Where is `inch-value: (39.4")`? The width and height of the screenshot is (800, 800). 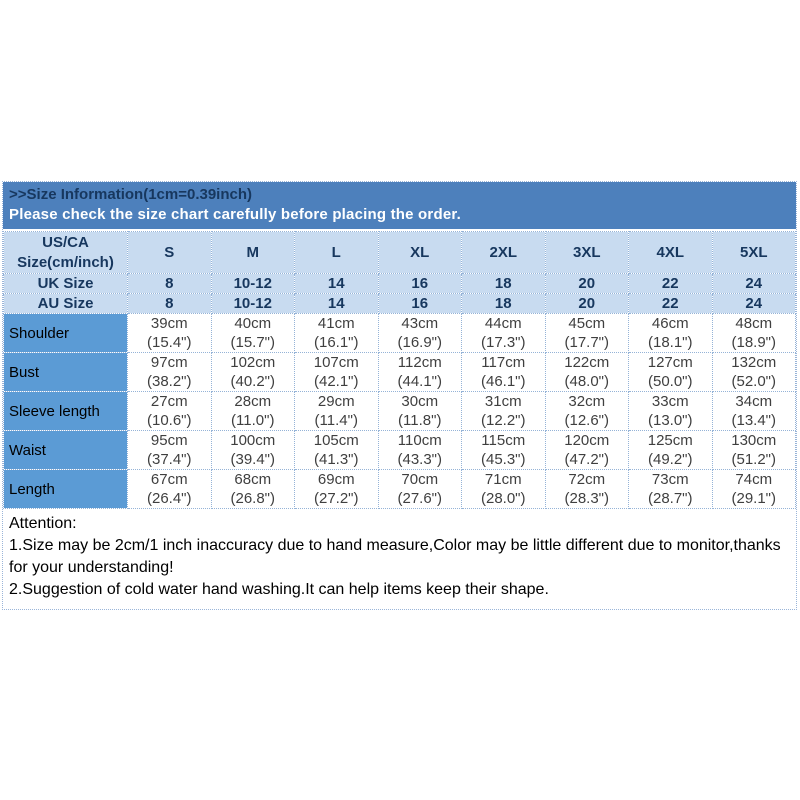
inch-value: (39.4") is located at coordinates (252, 459).